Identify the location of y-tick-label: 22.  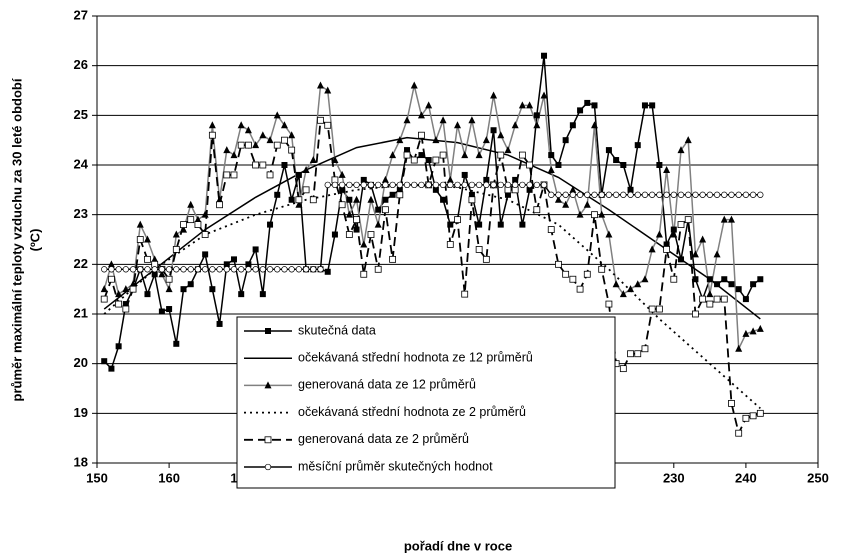
(81, 263).